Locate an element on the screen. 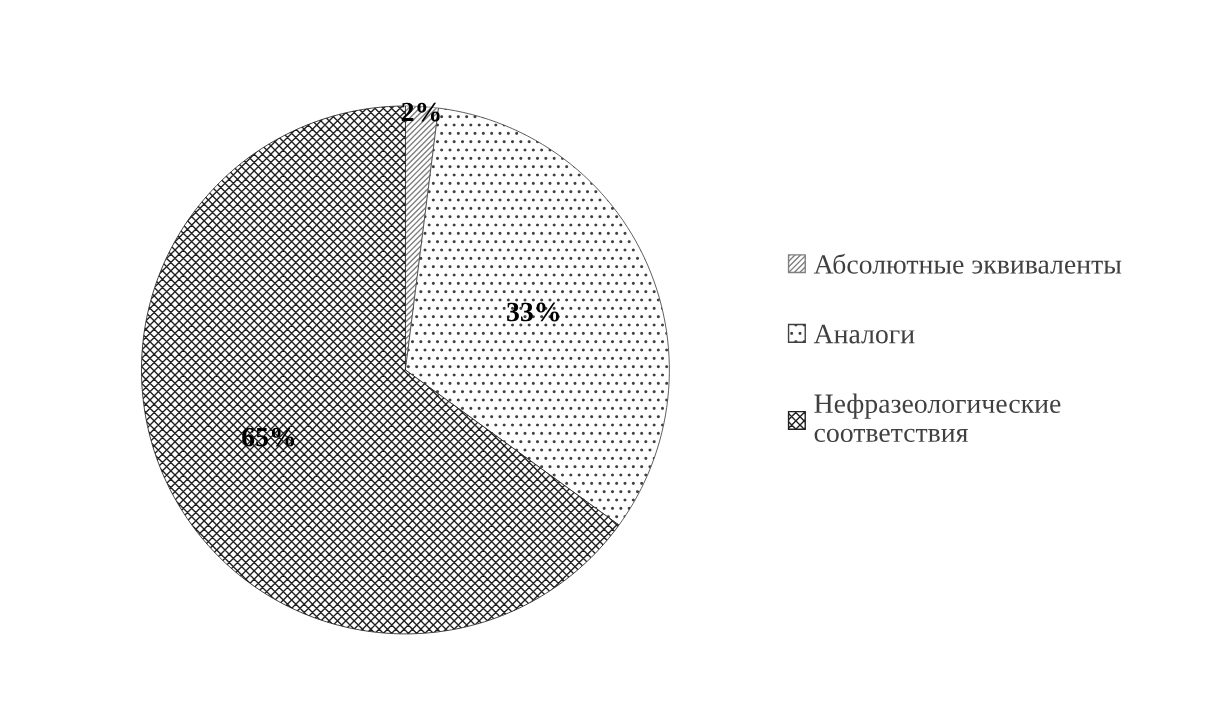 This screenshot has width=1212, height=702. legend-label: Абсолютные эквиваленты is located at coordinates (967, 263).